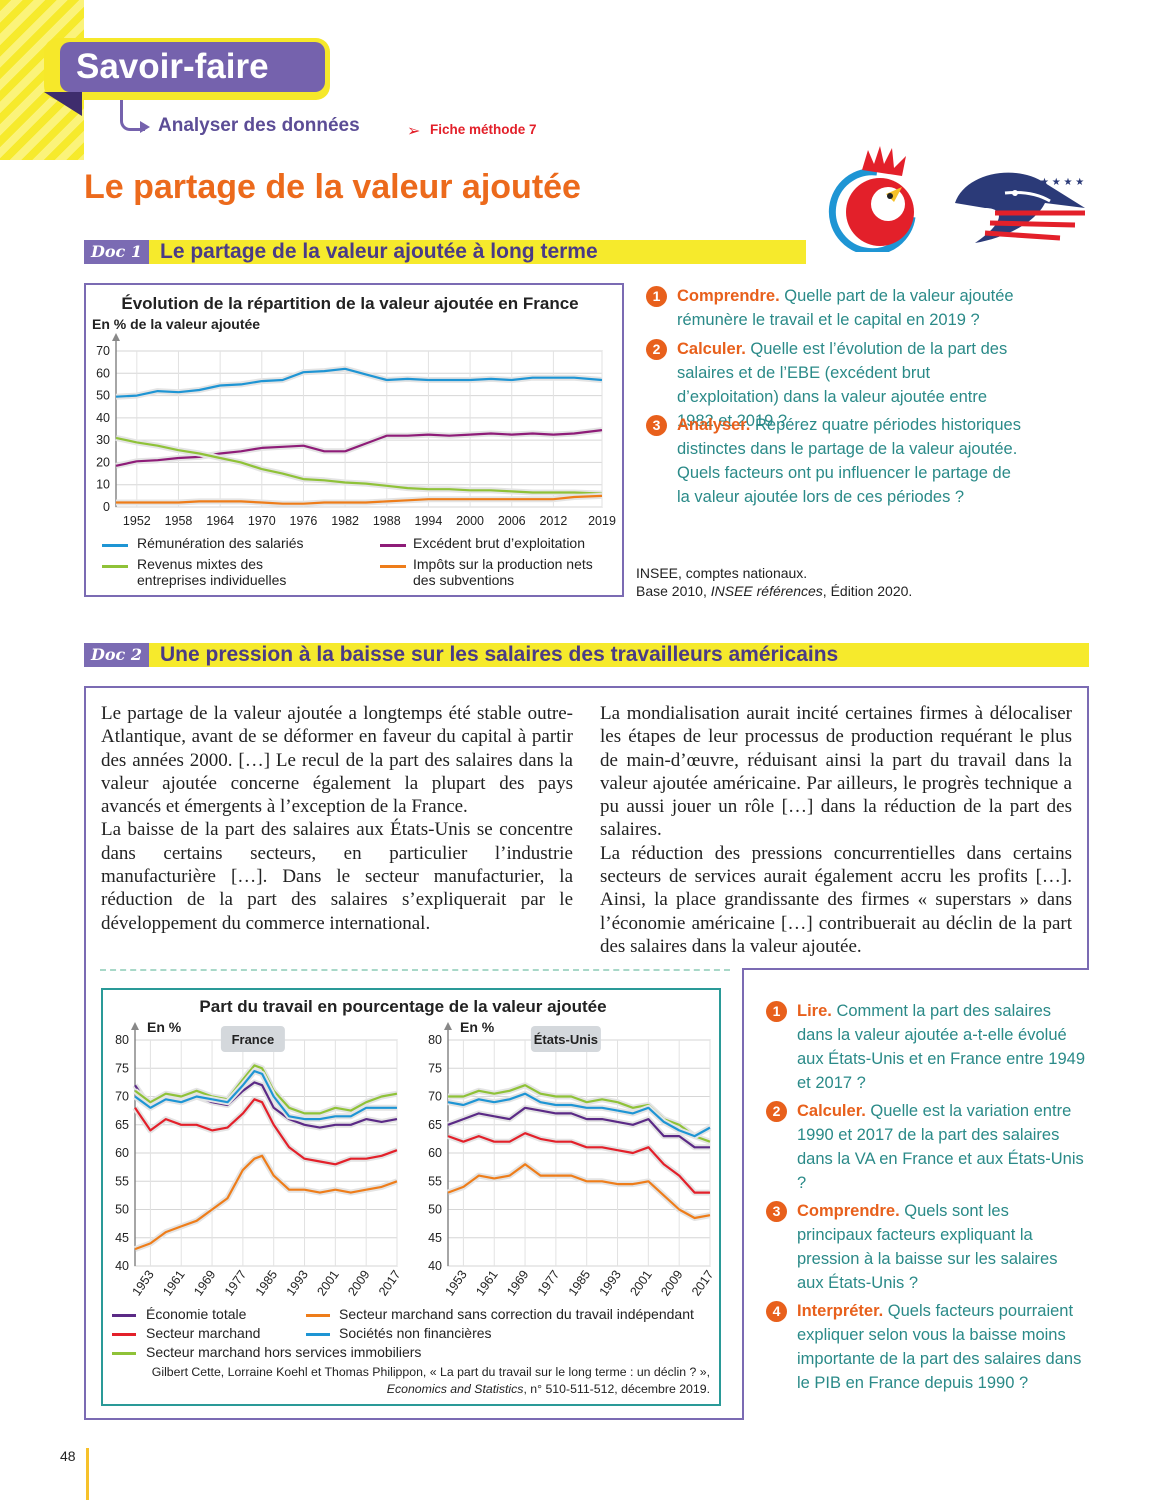 The image size is (1173, 1500). What do you see at coordinates (116, 655) in the screenshot?
I see `doc2-tag: Doc 2` at bounding box center [116, 655].